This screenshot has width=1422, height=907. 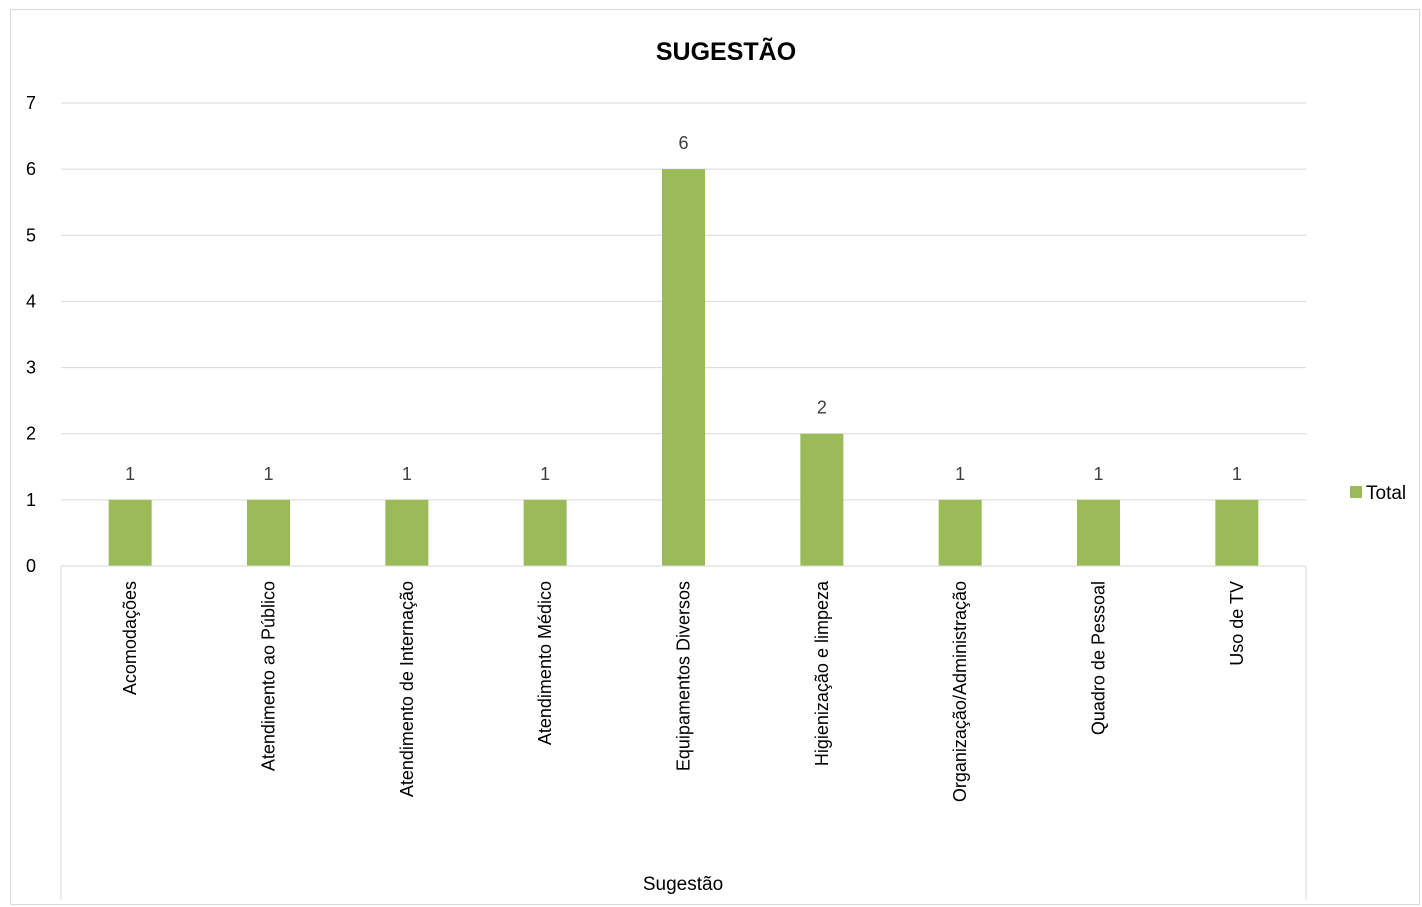 I want to click on category-label: Quadro de Pessoal, so click(x=1099, y=658).